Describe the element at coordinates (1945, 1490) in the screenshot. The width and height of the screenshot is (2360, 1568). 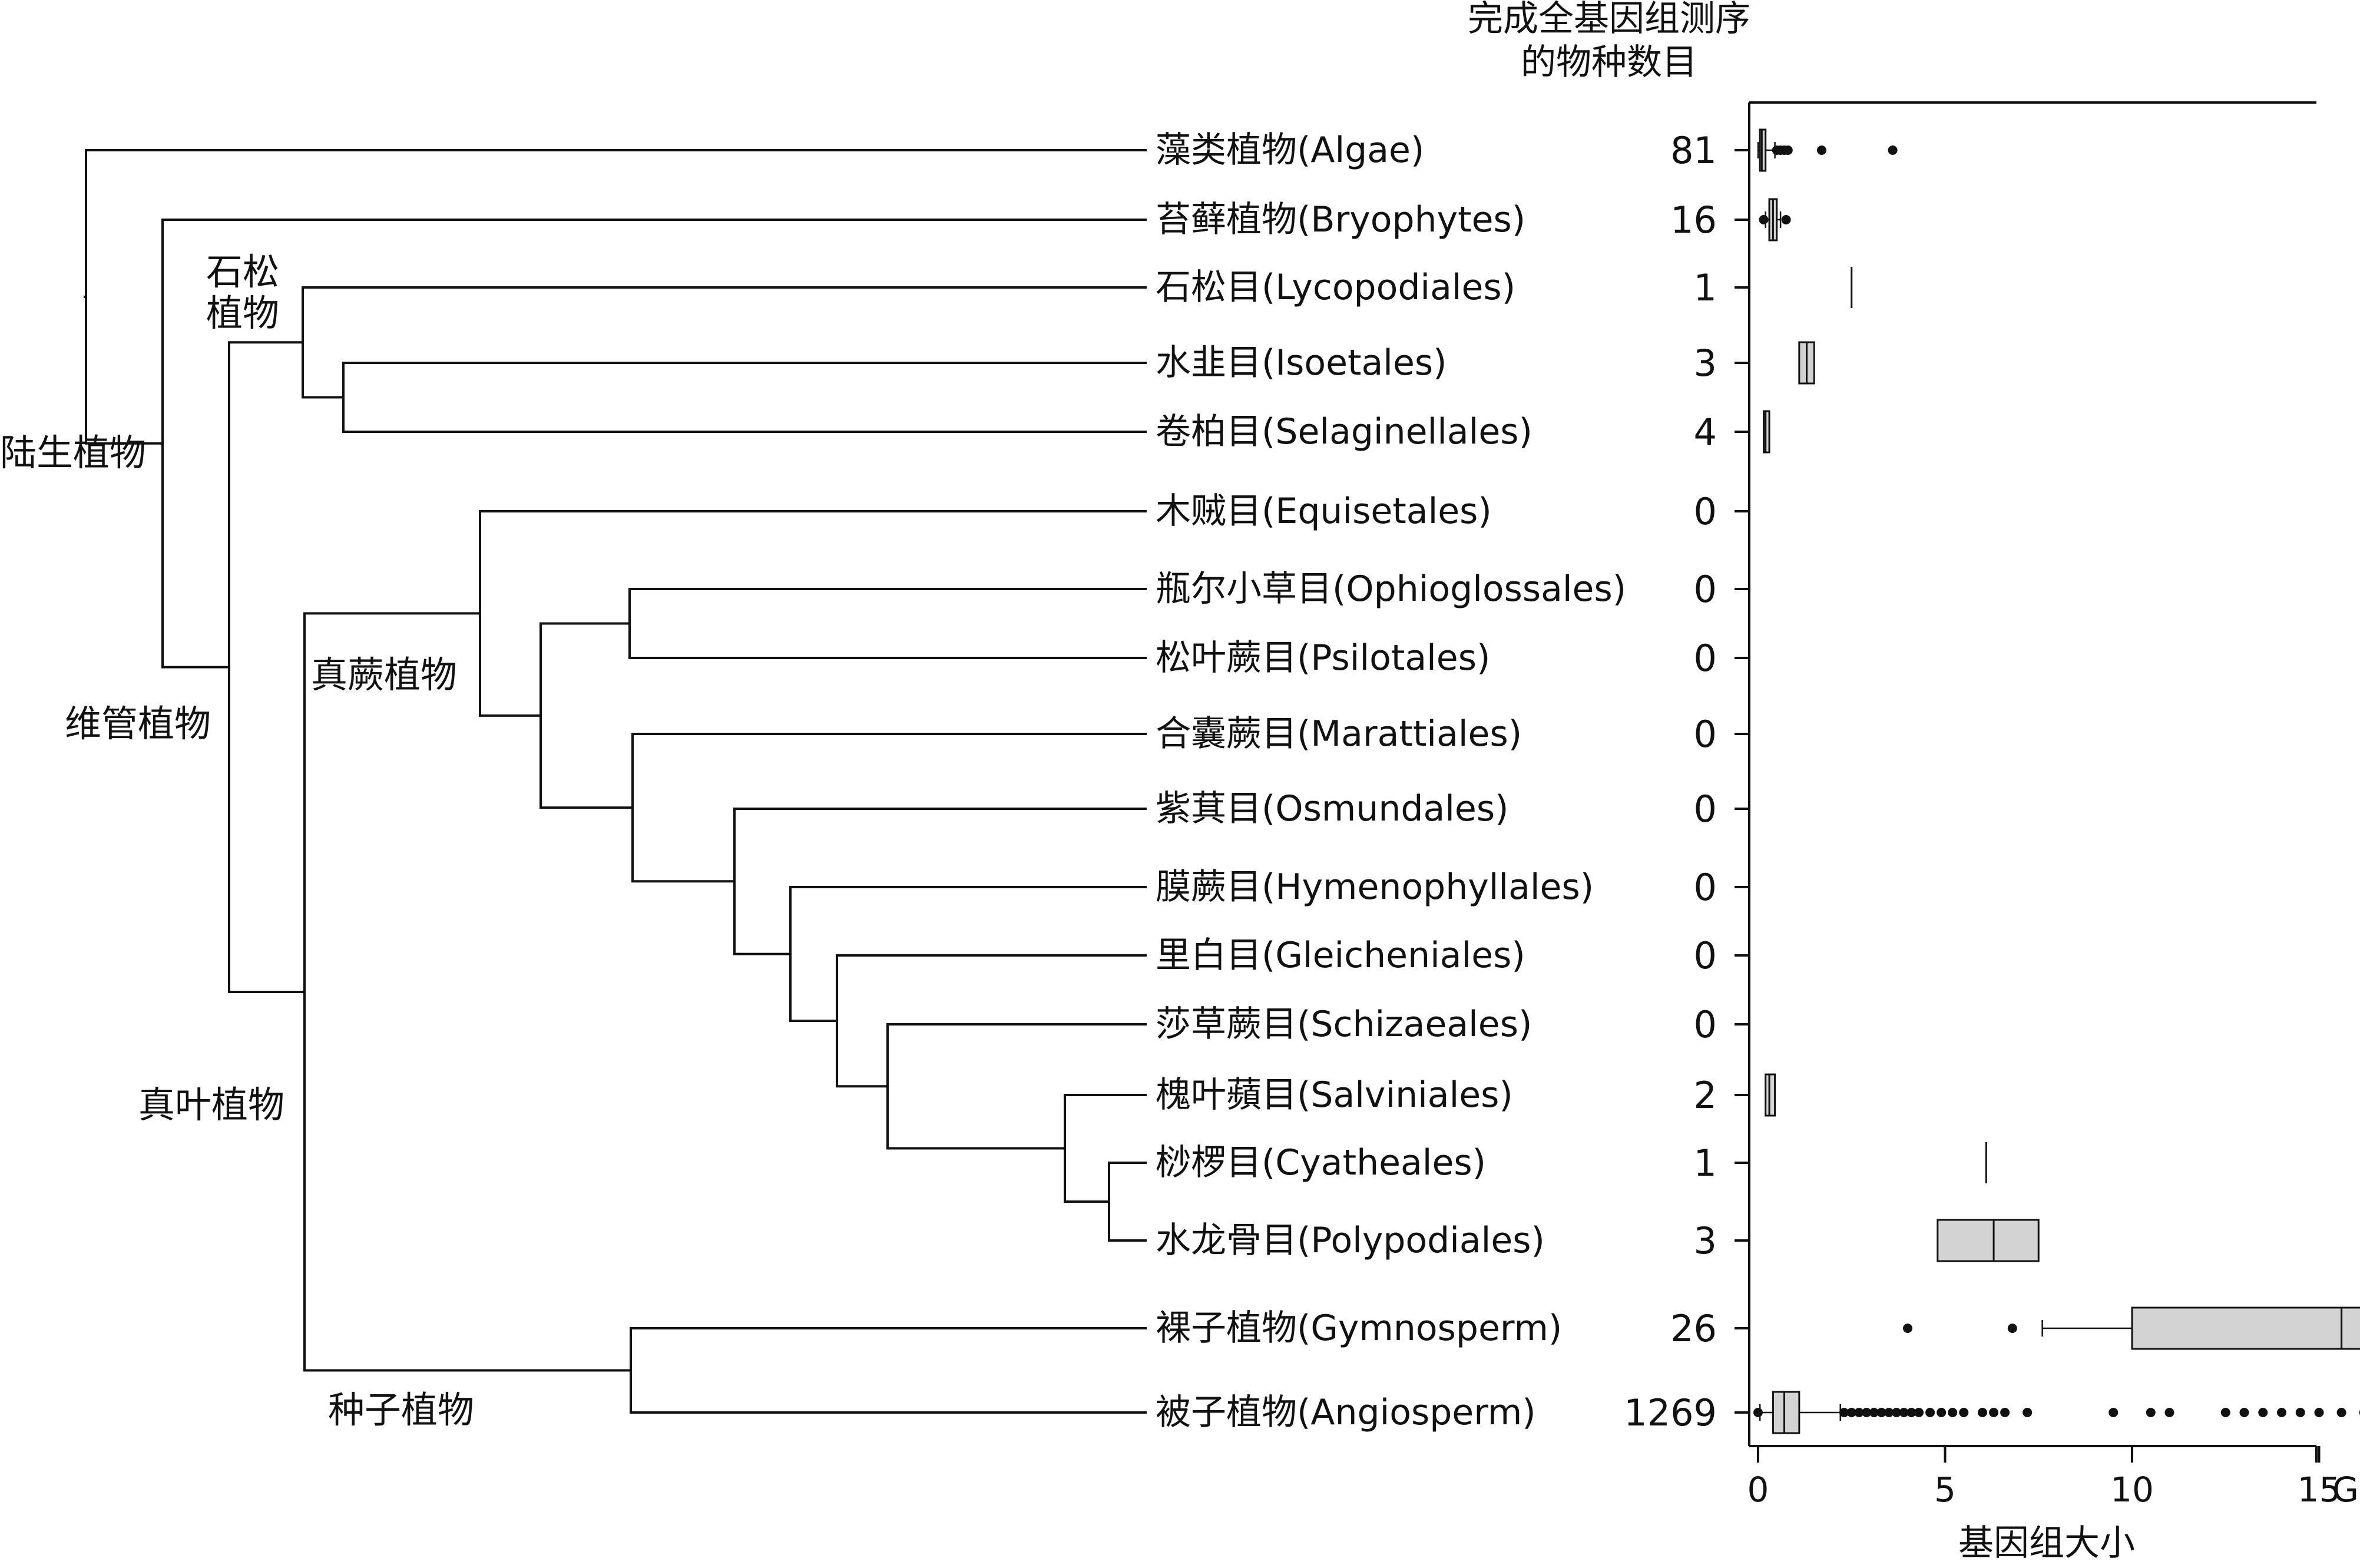
I see `x-tick-label-1: 5` at that location.